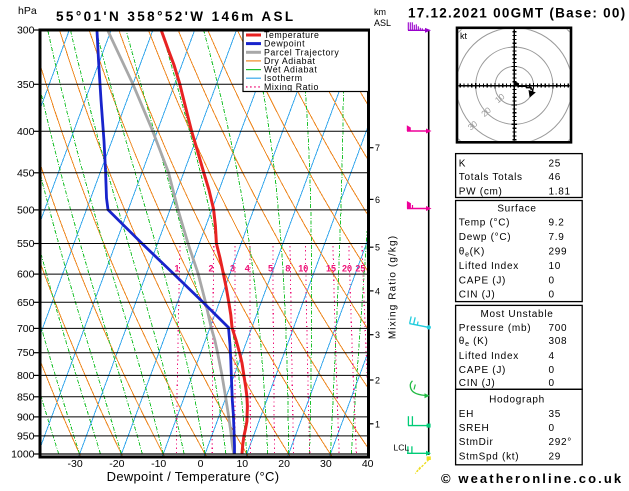 The height and width of the screenshot is (491, 629). What do you see at coordinates (491, 177) in the screenshot?
I see `svg-text: Totals Totals` at bounding box center [491, 177].